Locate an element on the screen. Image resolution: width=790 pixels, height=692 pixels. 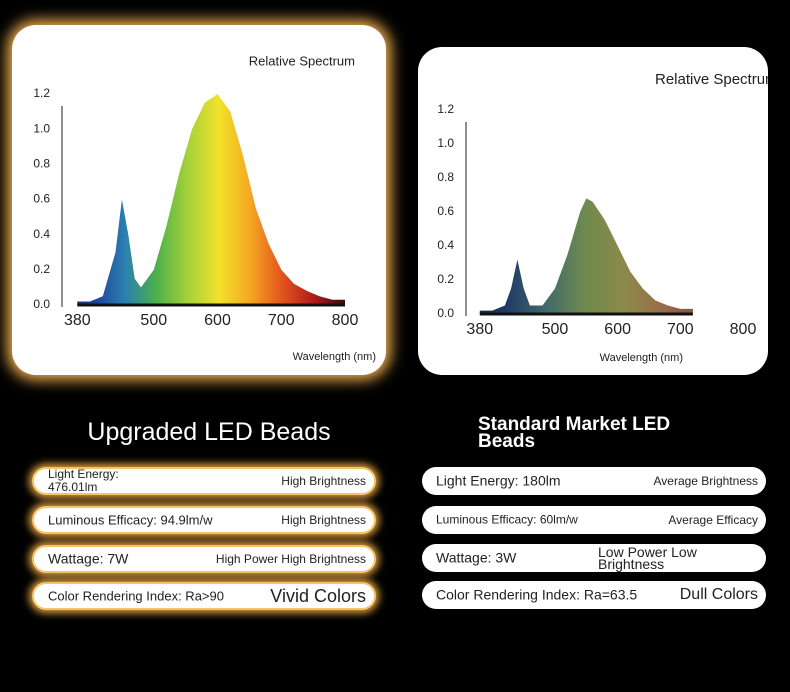
spec-label: Luminous Efficacy: 60lm/w is located at coordinates (507, 519).